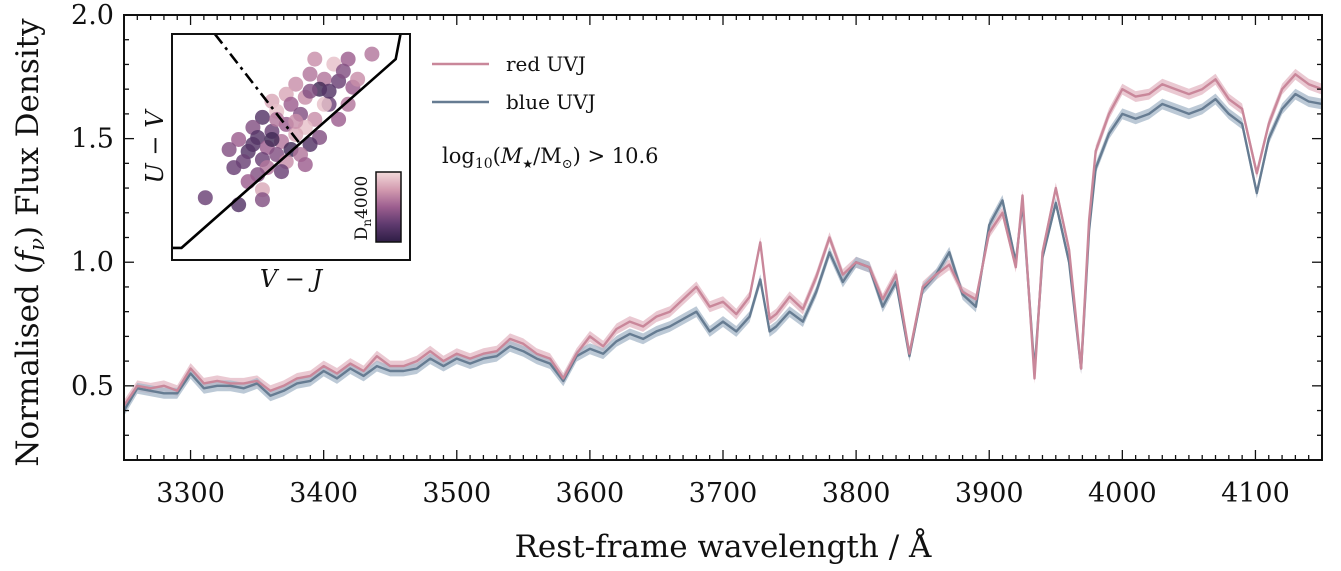  Describe the element at coordinates (856, 493) in the screenshot. I see `x-tick-label: 3800` at that location.